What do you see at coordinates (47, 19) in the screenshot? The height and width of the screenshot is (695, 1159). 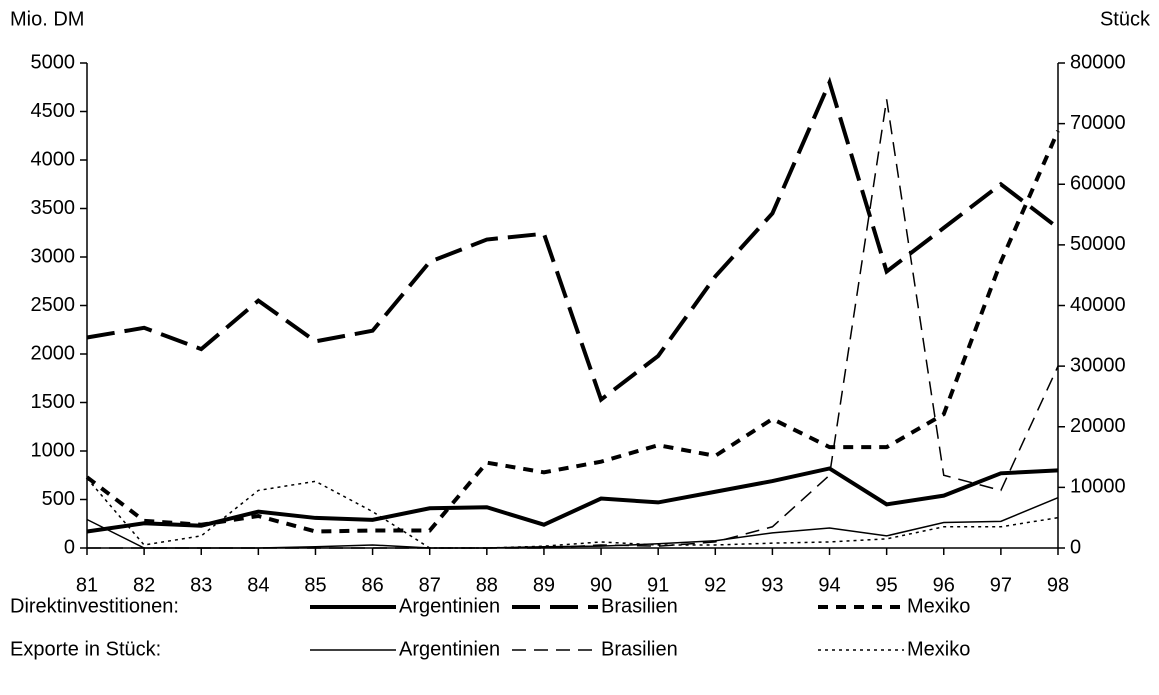 I see `y-axis-label: Mio. DM` at bounding box center [47, 19].